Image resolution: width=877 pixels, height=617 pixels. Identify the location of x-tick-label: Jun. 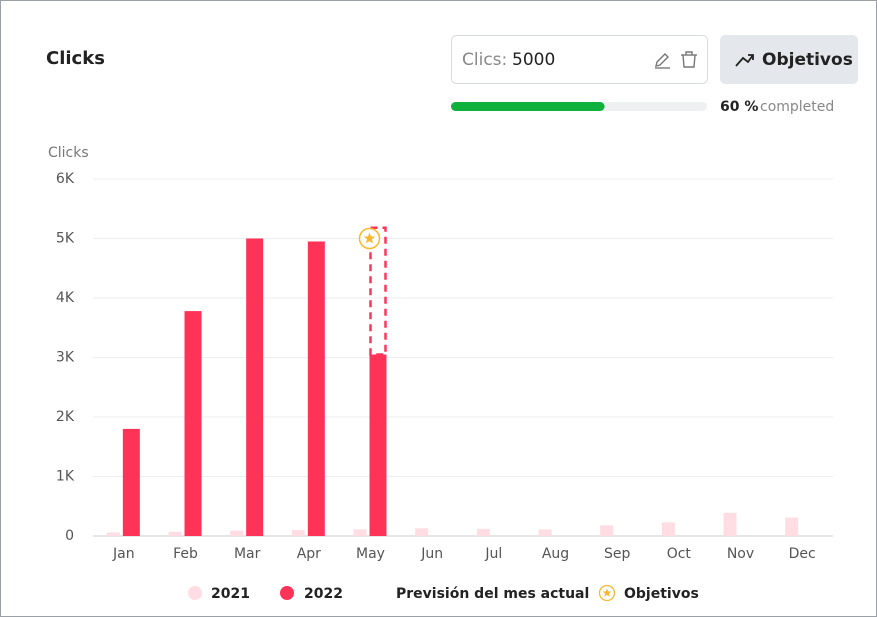
(431, 554).